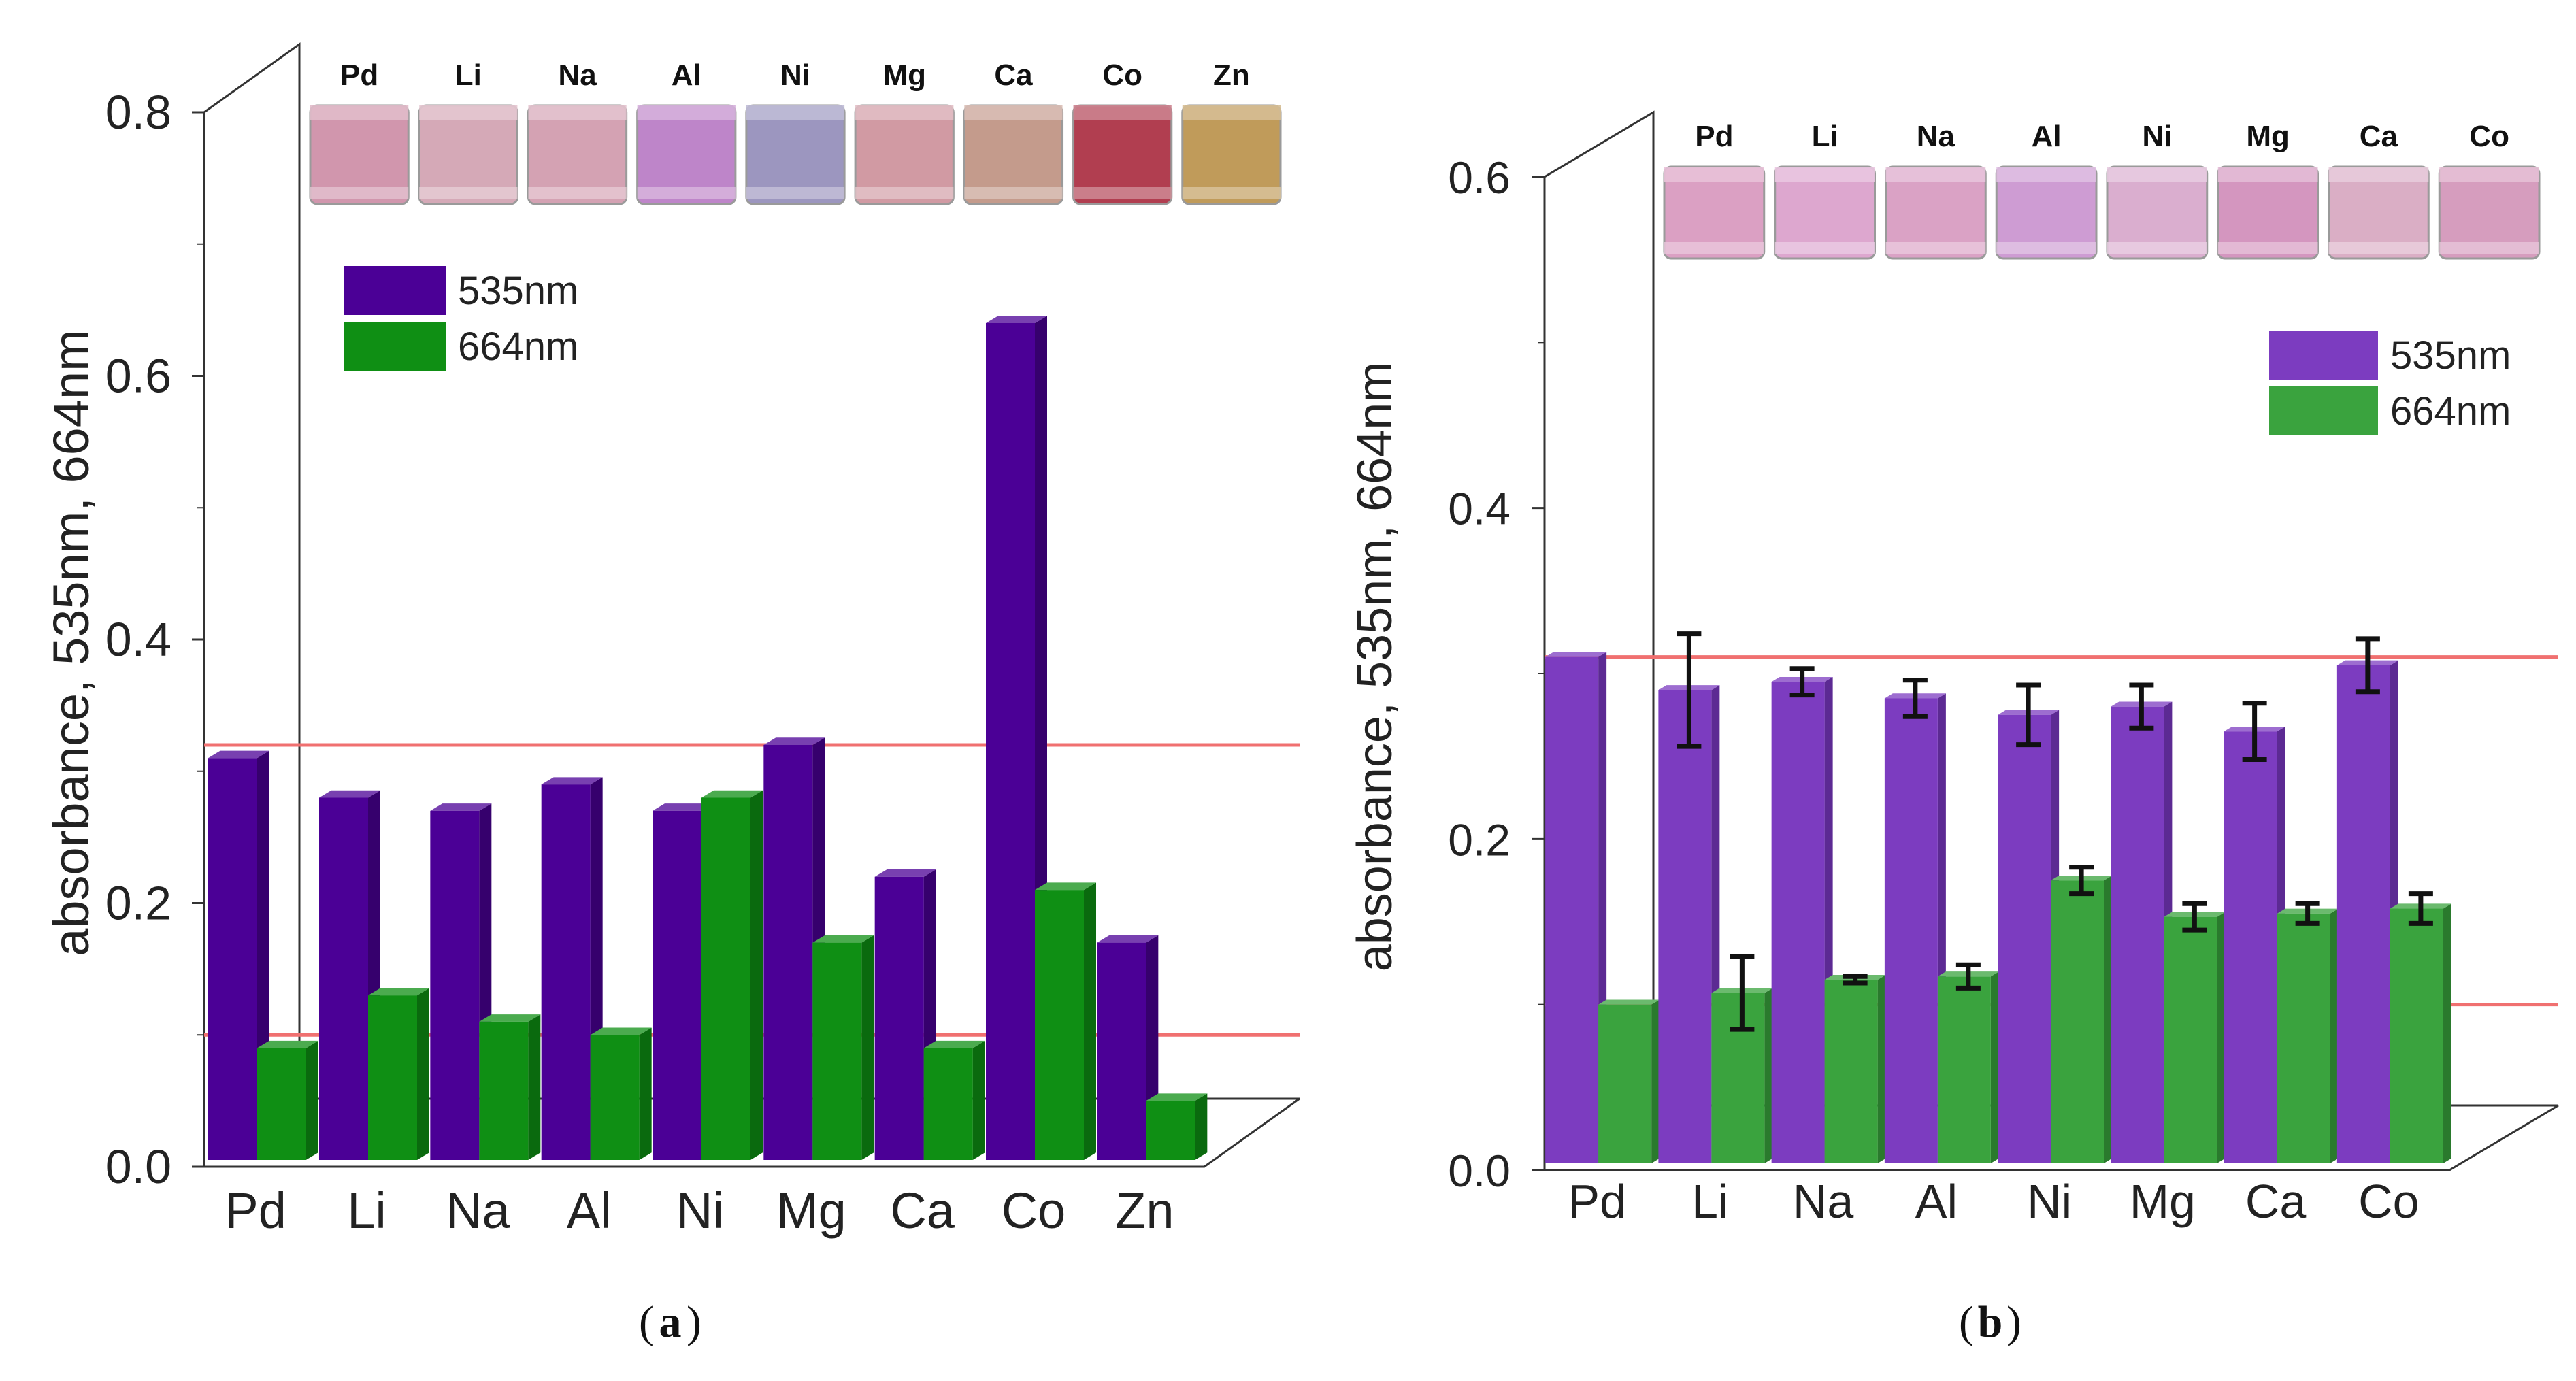  What do you see at coordinates (1479, 1171) in the screenshot?
I see `y-tick-label: 0.0` at bounding box center [1479, 1171].